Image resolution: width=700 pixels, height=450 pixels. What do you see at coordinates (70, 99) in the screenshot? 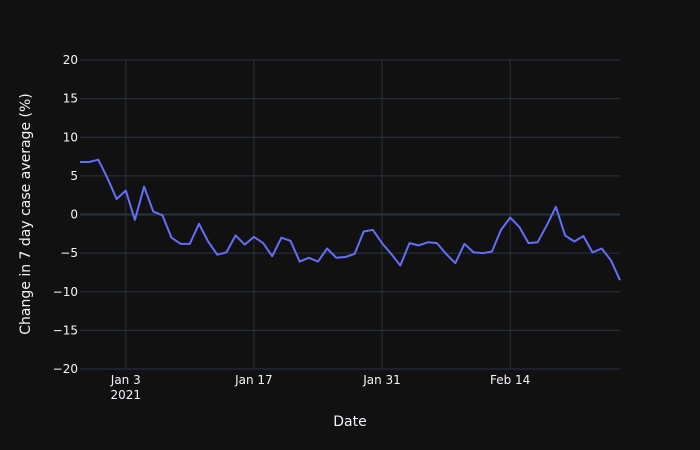
I see `y-tick-label: 15` at bounding box center [70, 99].